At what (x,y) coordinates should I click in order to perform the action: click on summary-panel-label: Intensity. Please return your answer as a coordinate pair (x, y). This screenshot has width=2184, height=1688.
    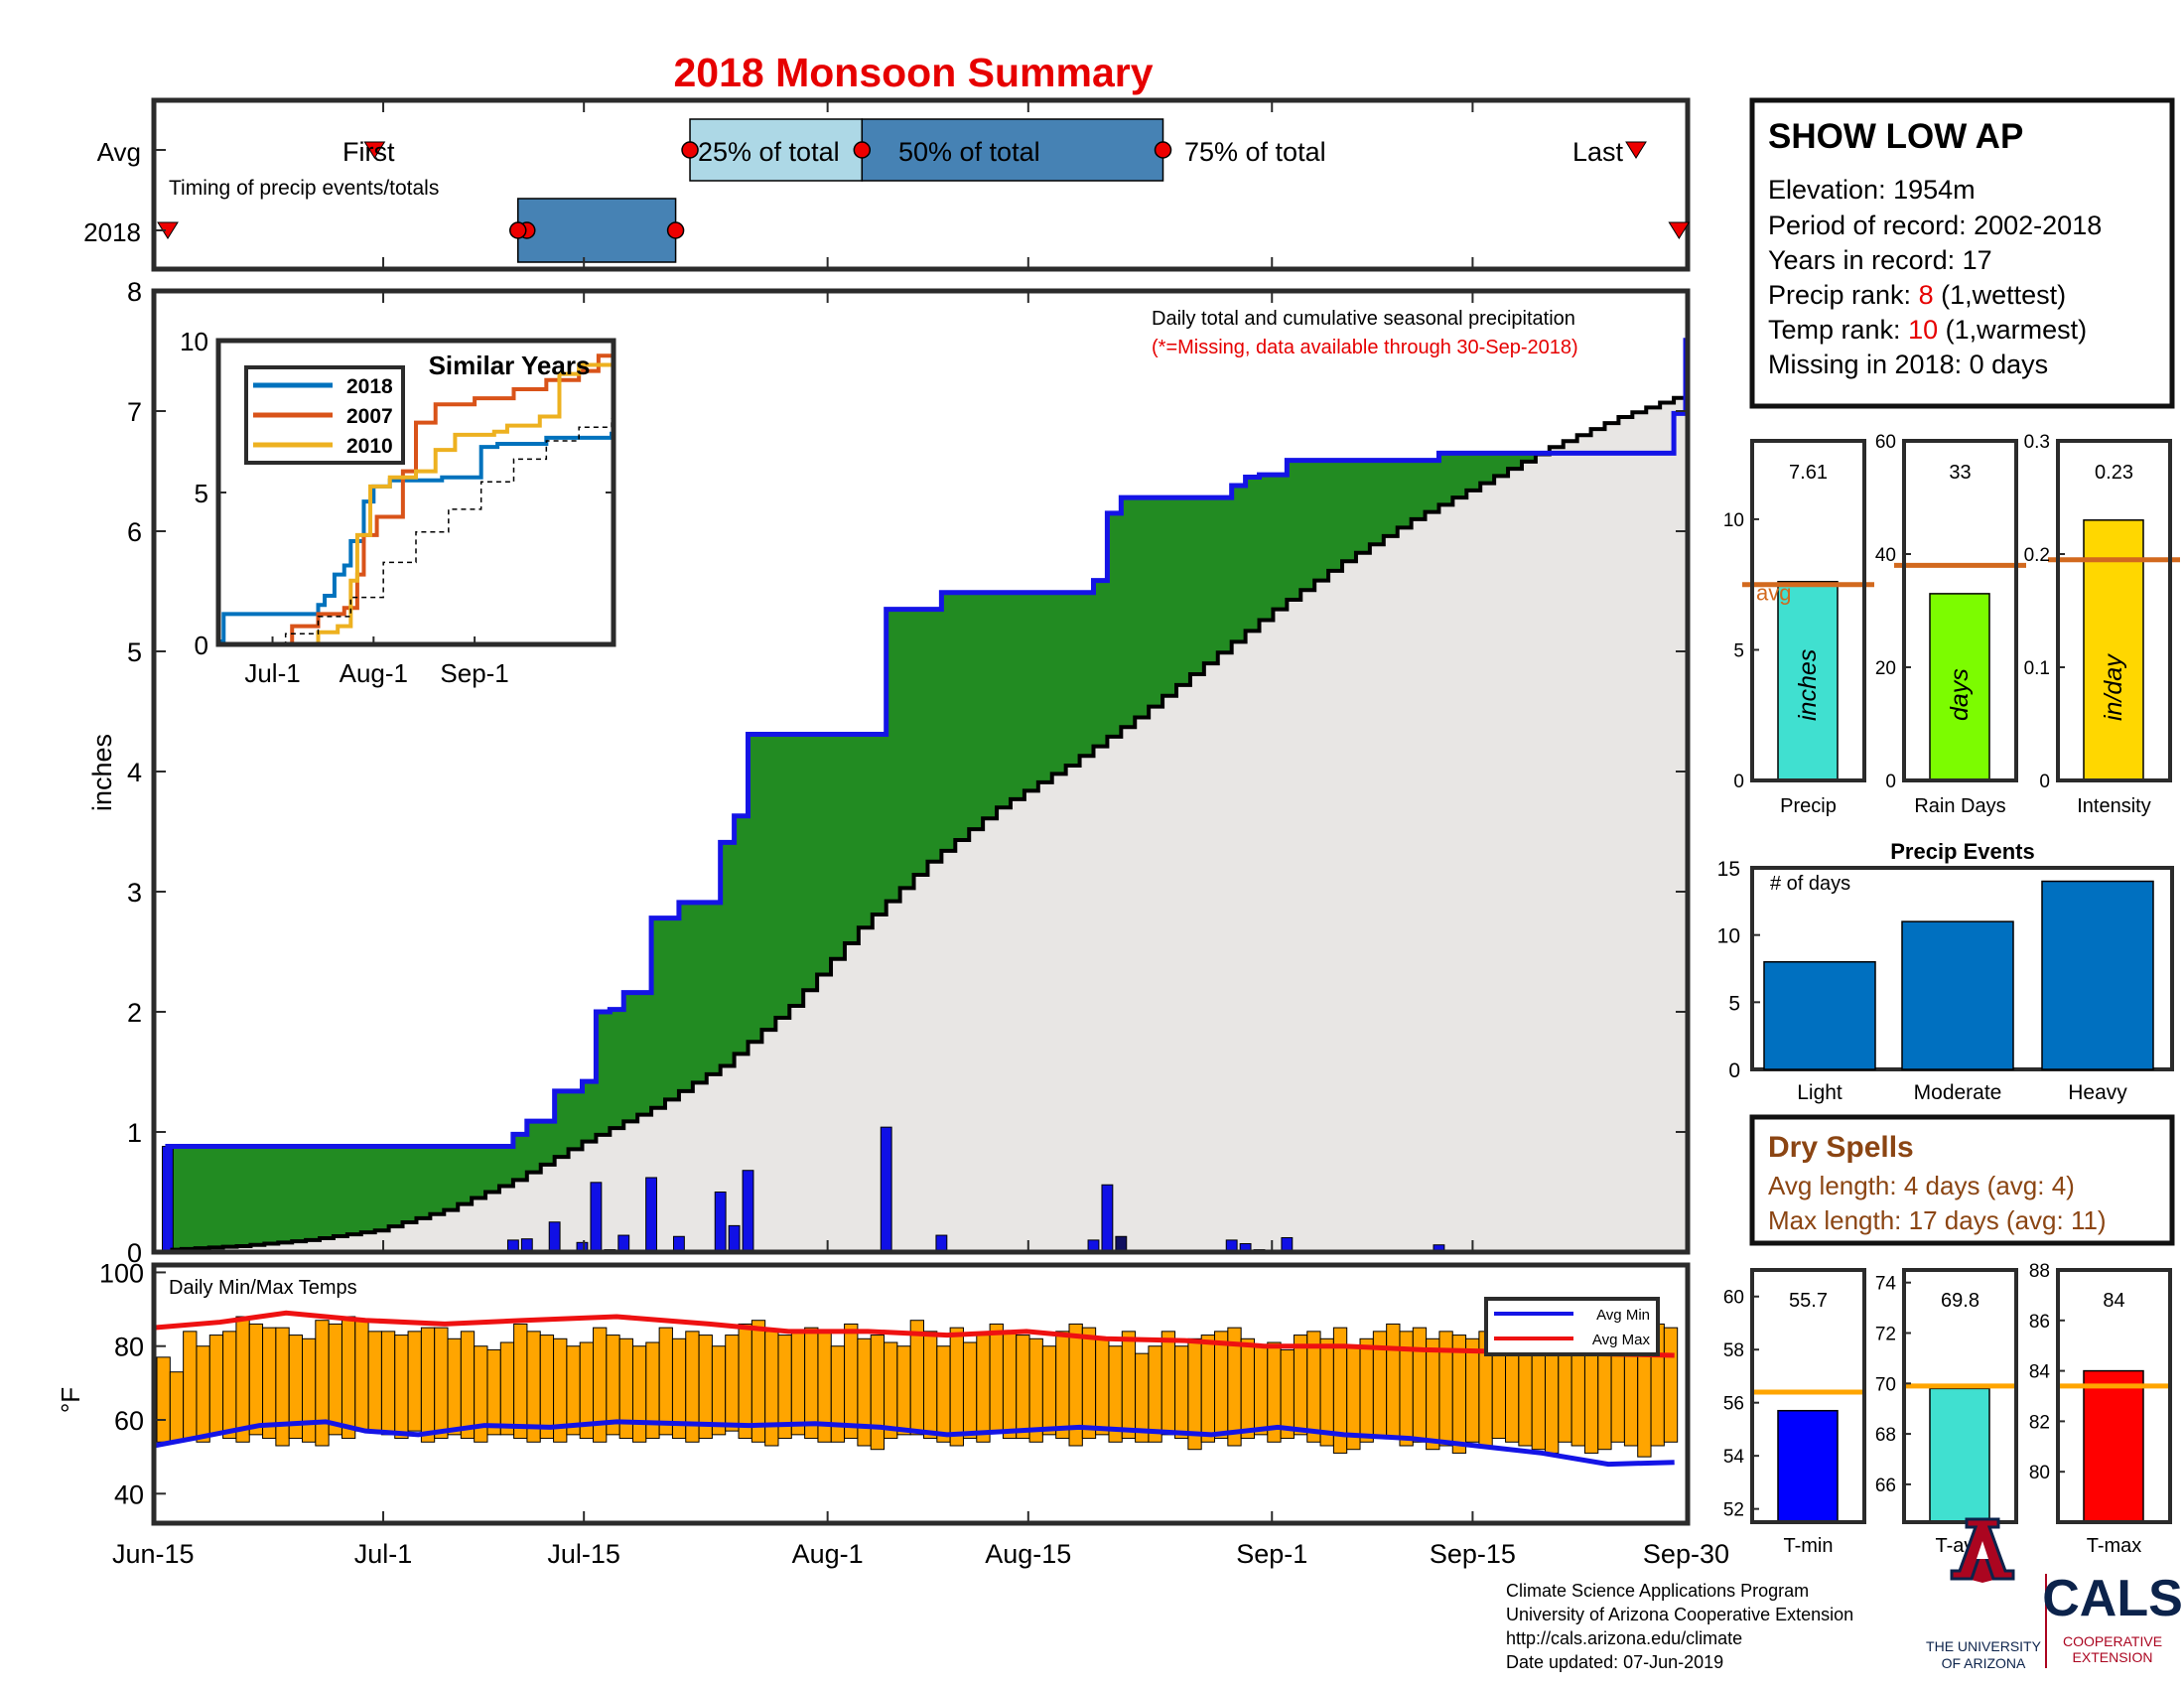
    Looking at the image, I should click on (2113, 806).